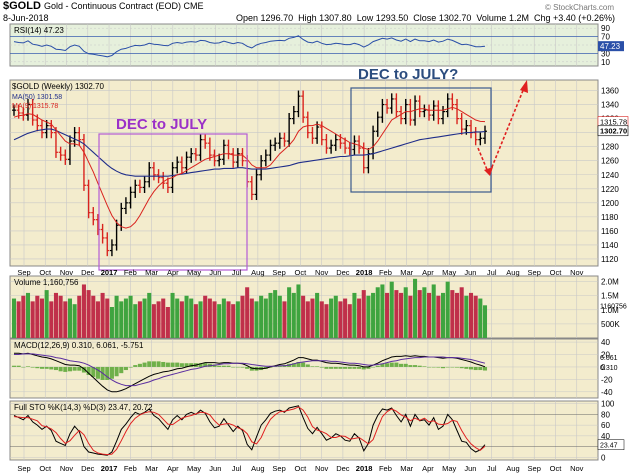 The width and height of the screenshot is (630, 476). What do you see at coordinates (470, 468) in the screenshot?
I see `x-axis-label: Jun` at bounding box center [470, 468].